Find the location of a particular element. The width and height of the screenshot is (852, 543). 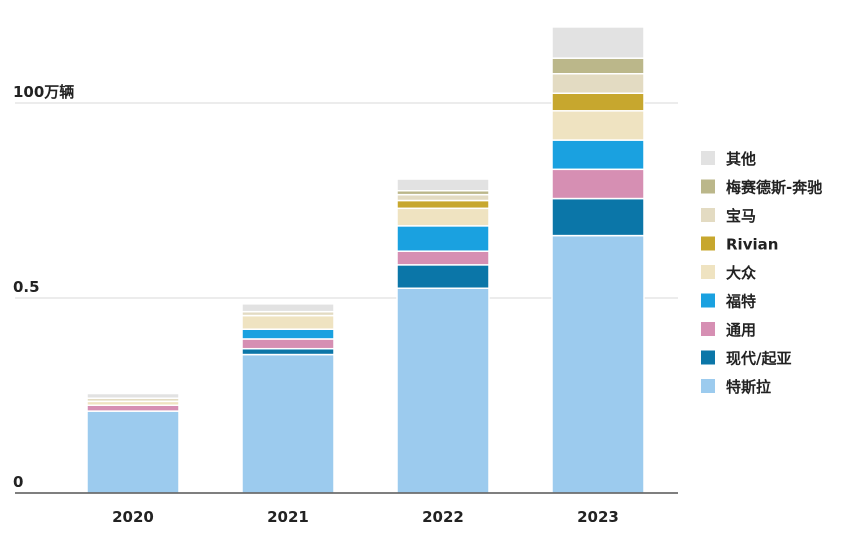

legend-label: 特斯拉 is located at coordinates (748, 387).